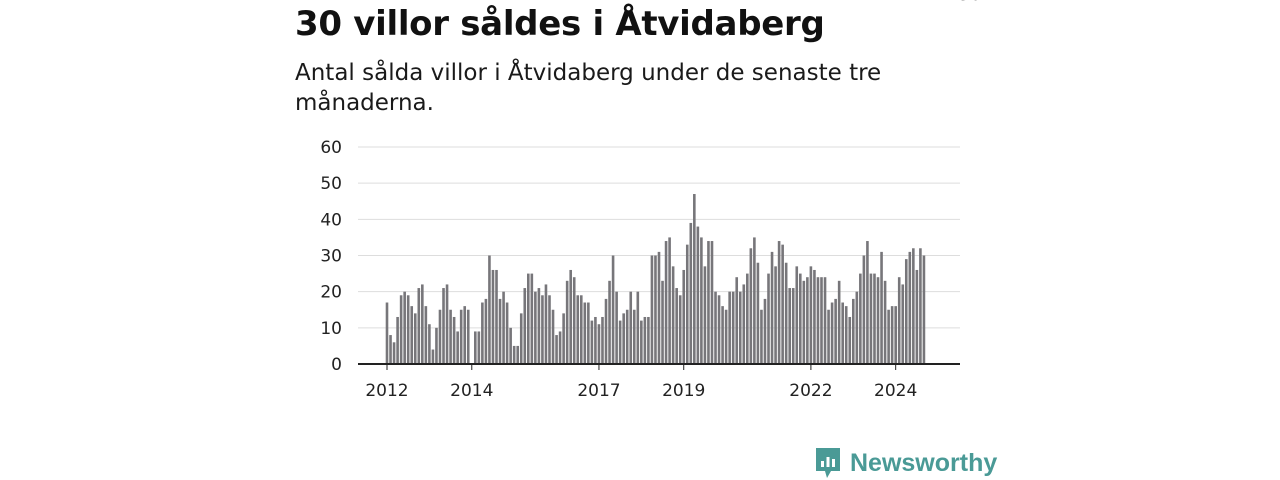  Describe the element at coordinates (810, 391) in the screenshot. I see `x-tick-label: 2022` at that location.